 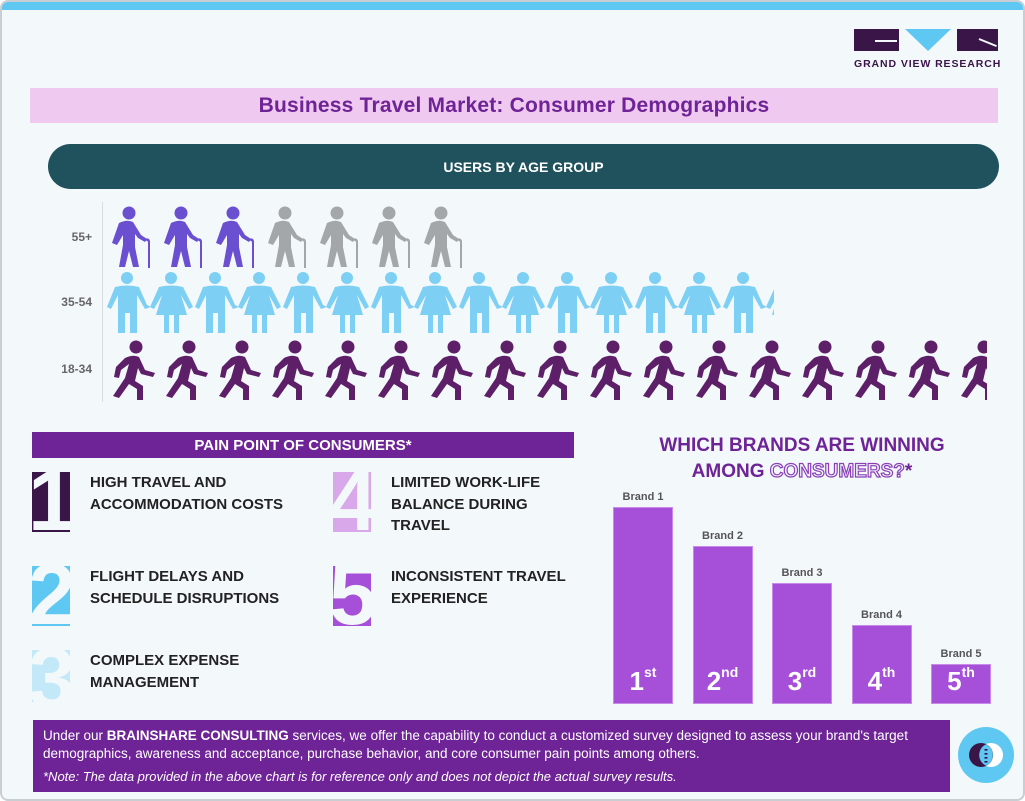 I want to click on footer-text-prefix: Under our, so click(x=75, y=735).